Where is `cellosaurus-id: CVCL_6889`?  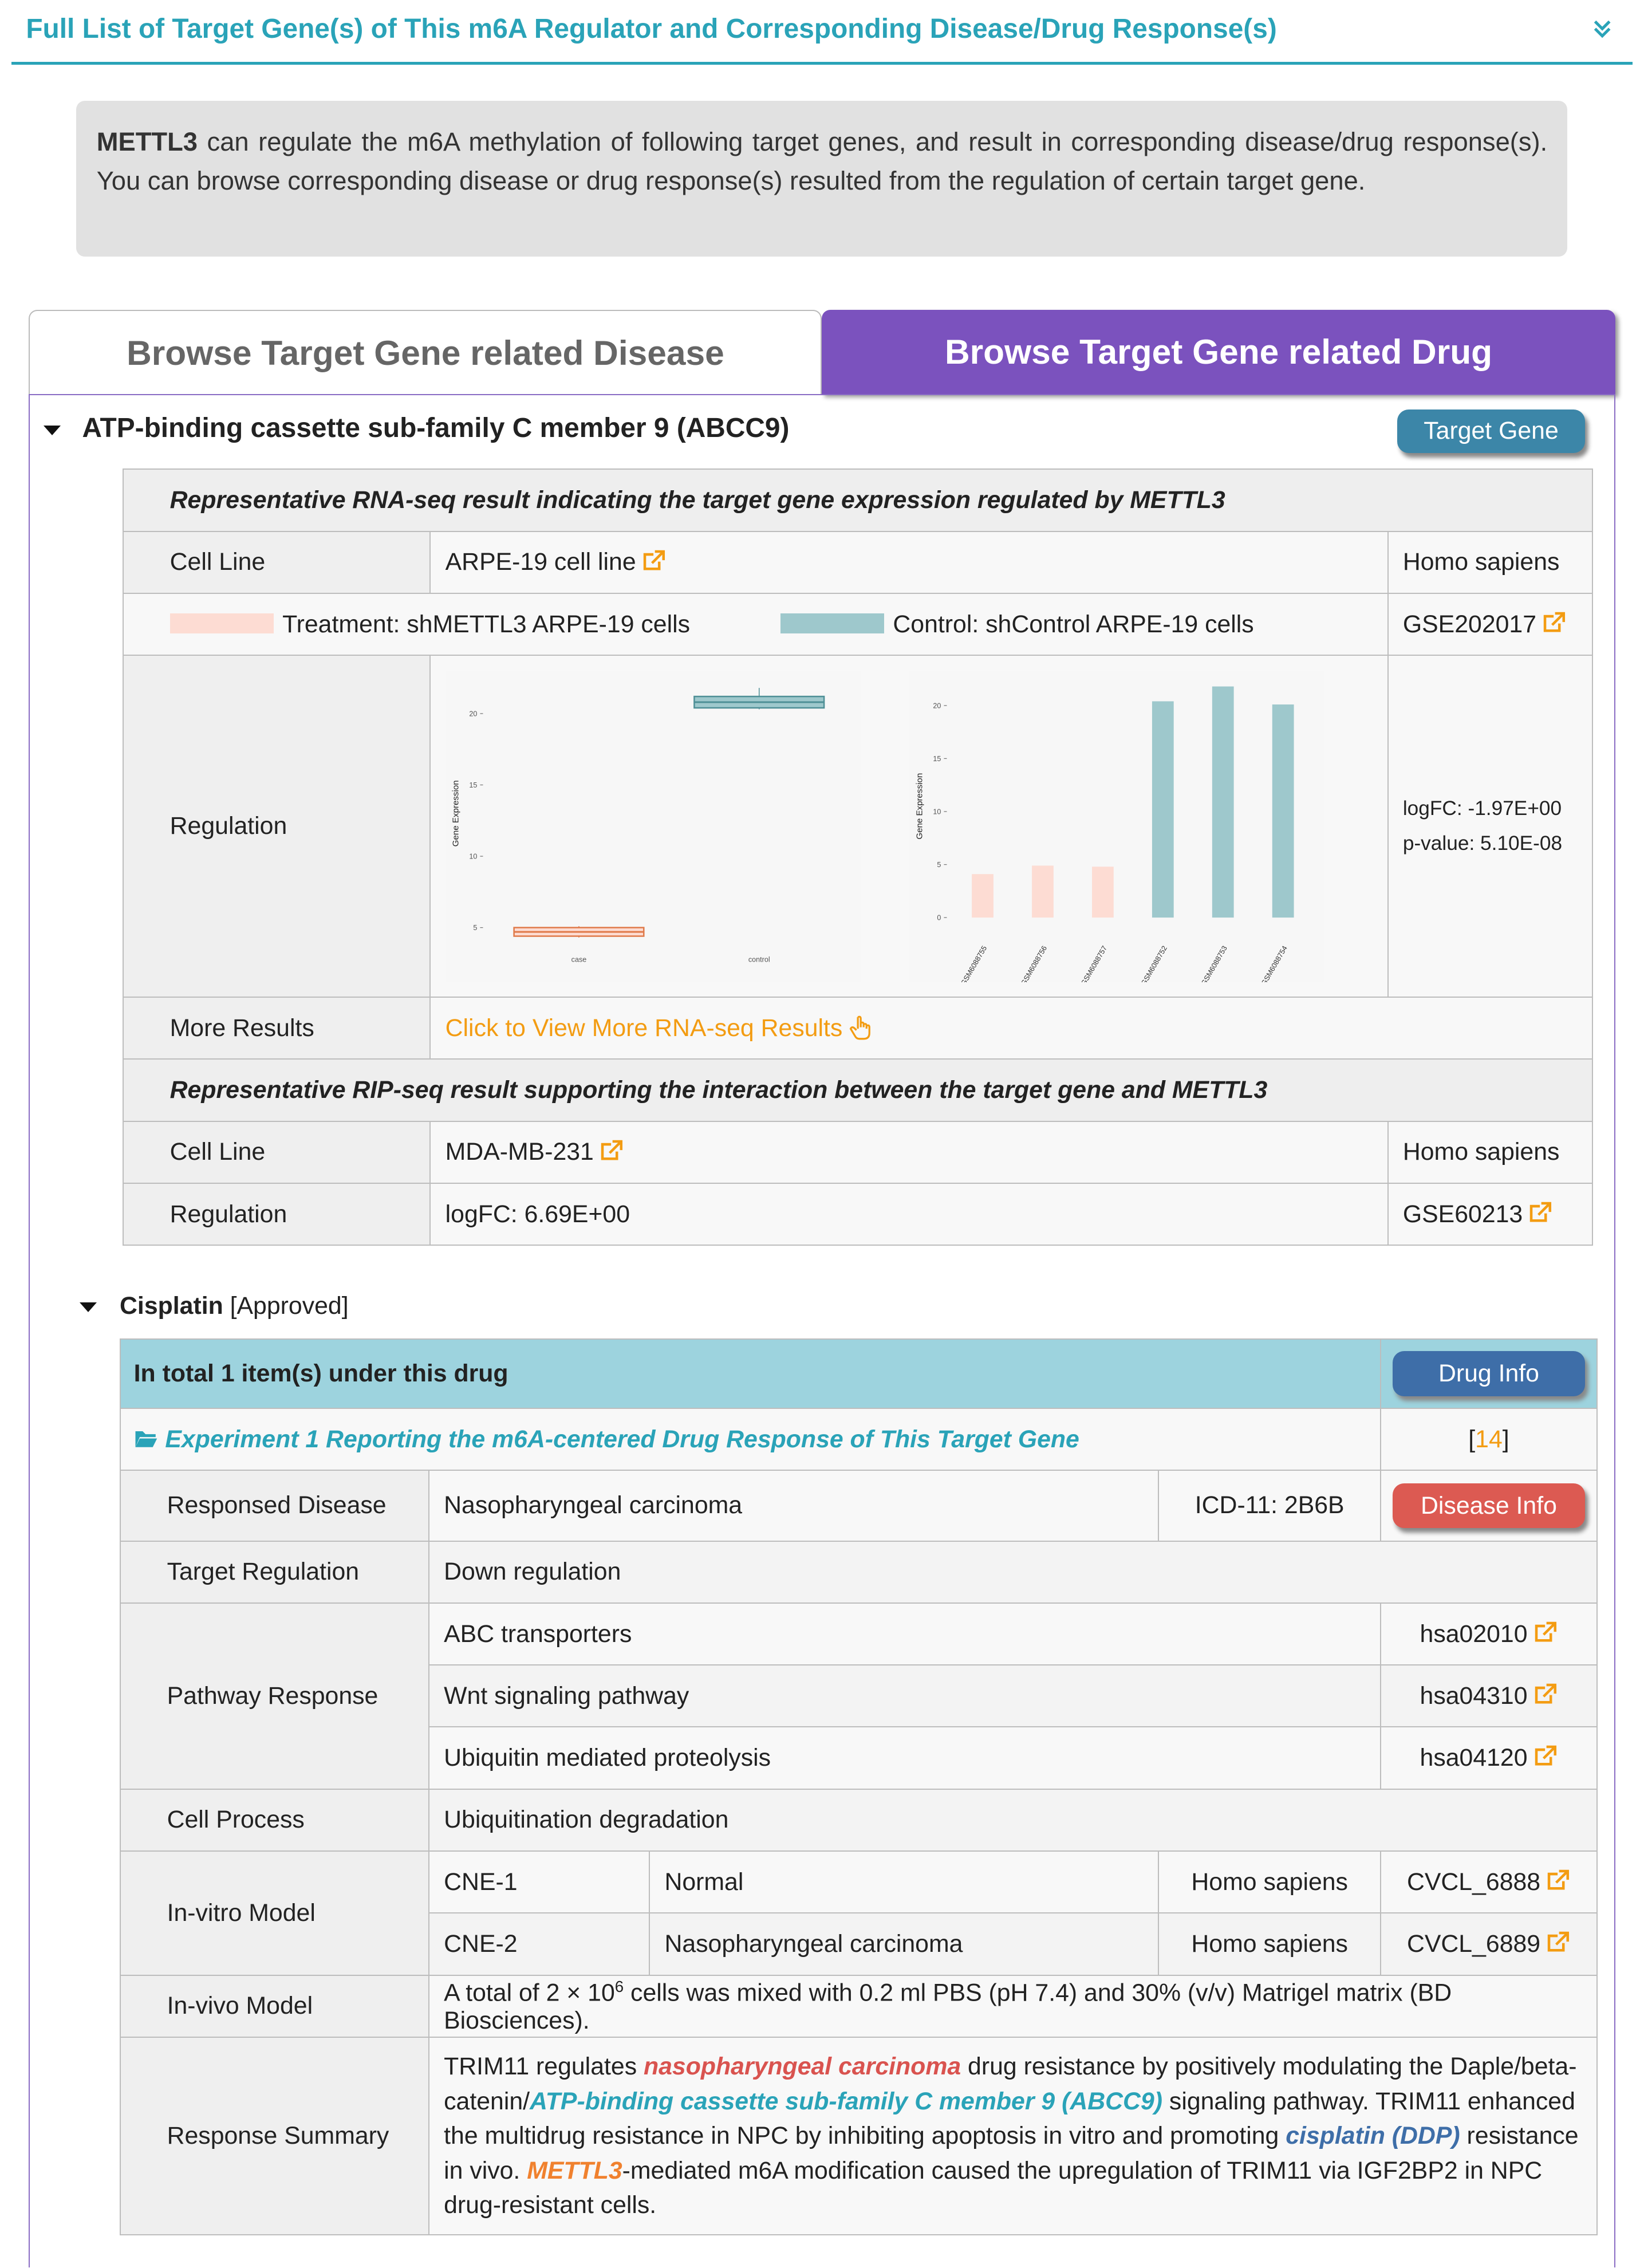
cellosaurus-id: CVCL_6889 is located at coordinates (1474, 1944).